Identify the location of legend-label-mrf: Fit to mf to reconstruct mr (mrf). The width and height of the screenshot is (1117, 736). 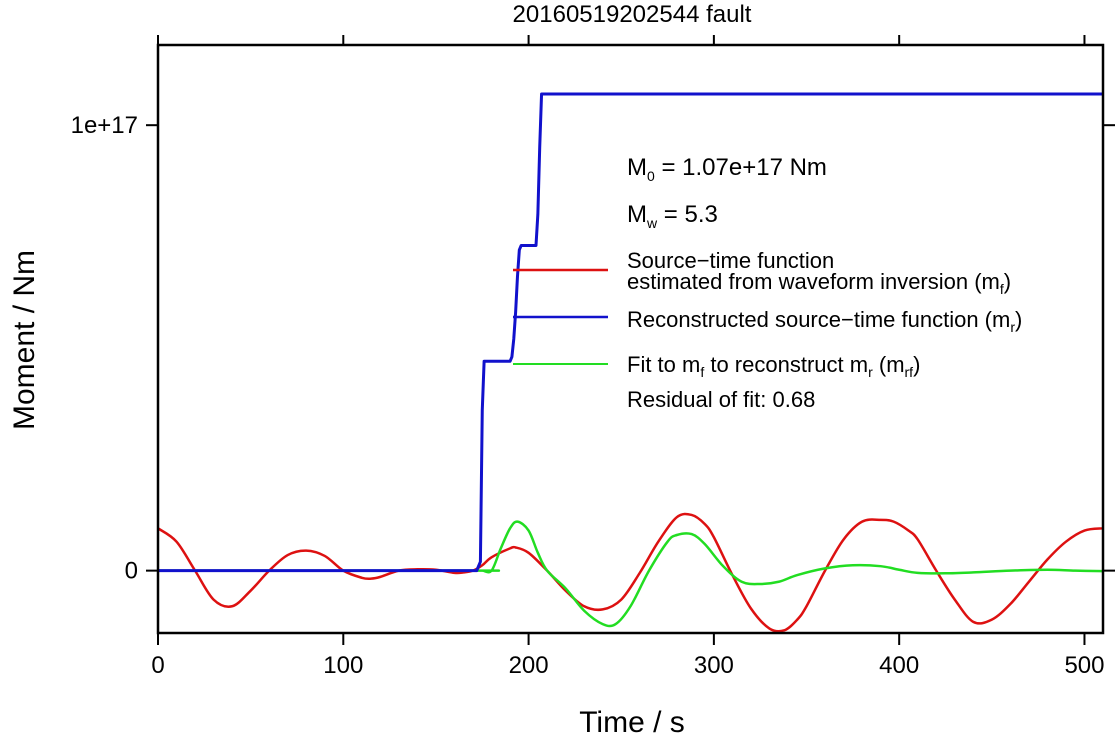
(773, 366).